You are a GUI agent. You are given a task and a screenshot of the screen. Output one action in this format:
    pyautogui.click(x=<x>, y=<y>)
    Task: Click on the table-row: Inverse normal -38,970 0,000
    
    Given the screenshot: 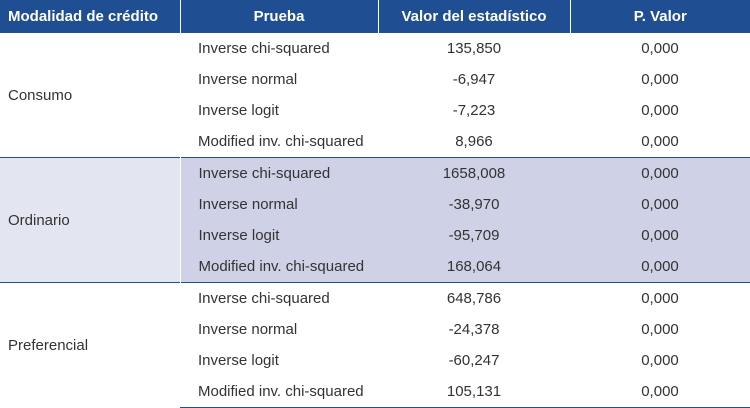 What is the action you would take?
    pyautogui.click(x=375, y=204)
    